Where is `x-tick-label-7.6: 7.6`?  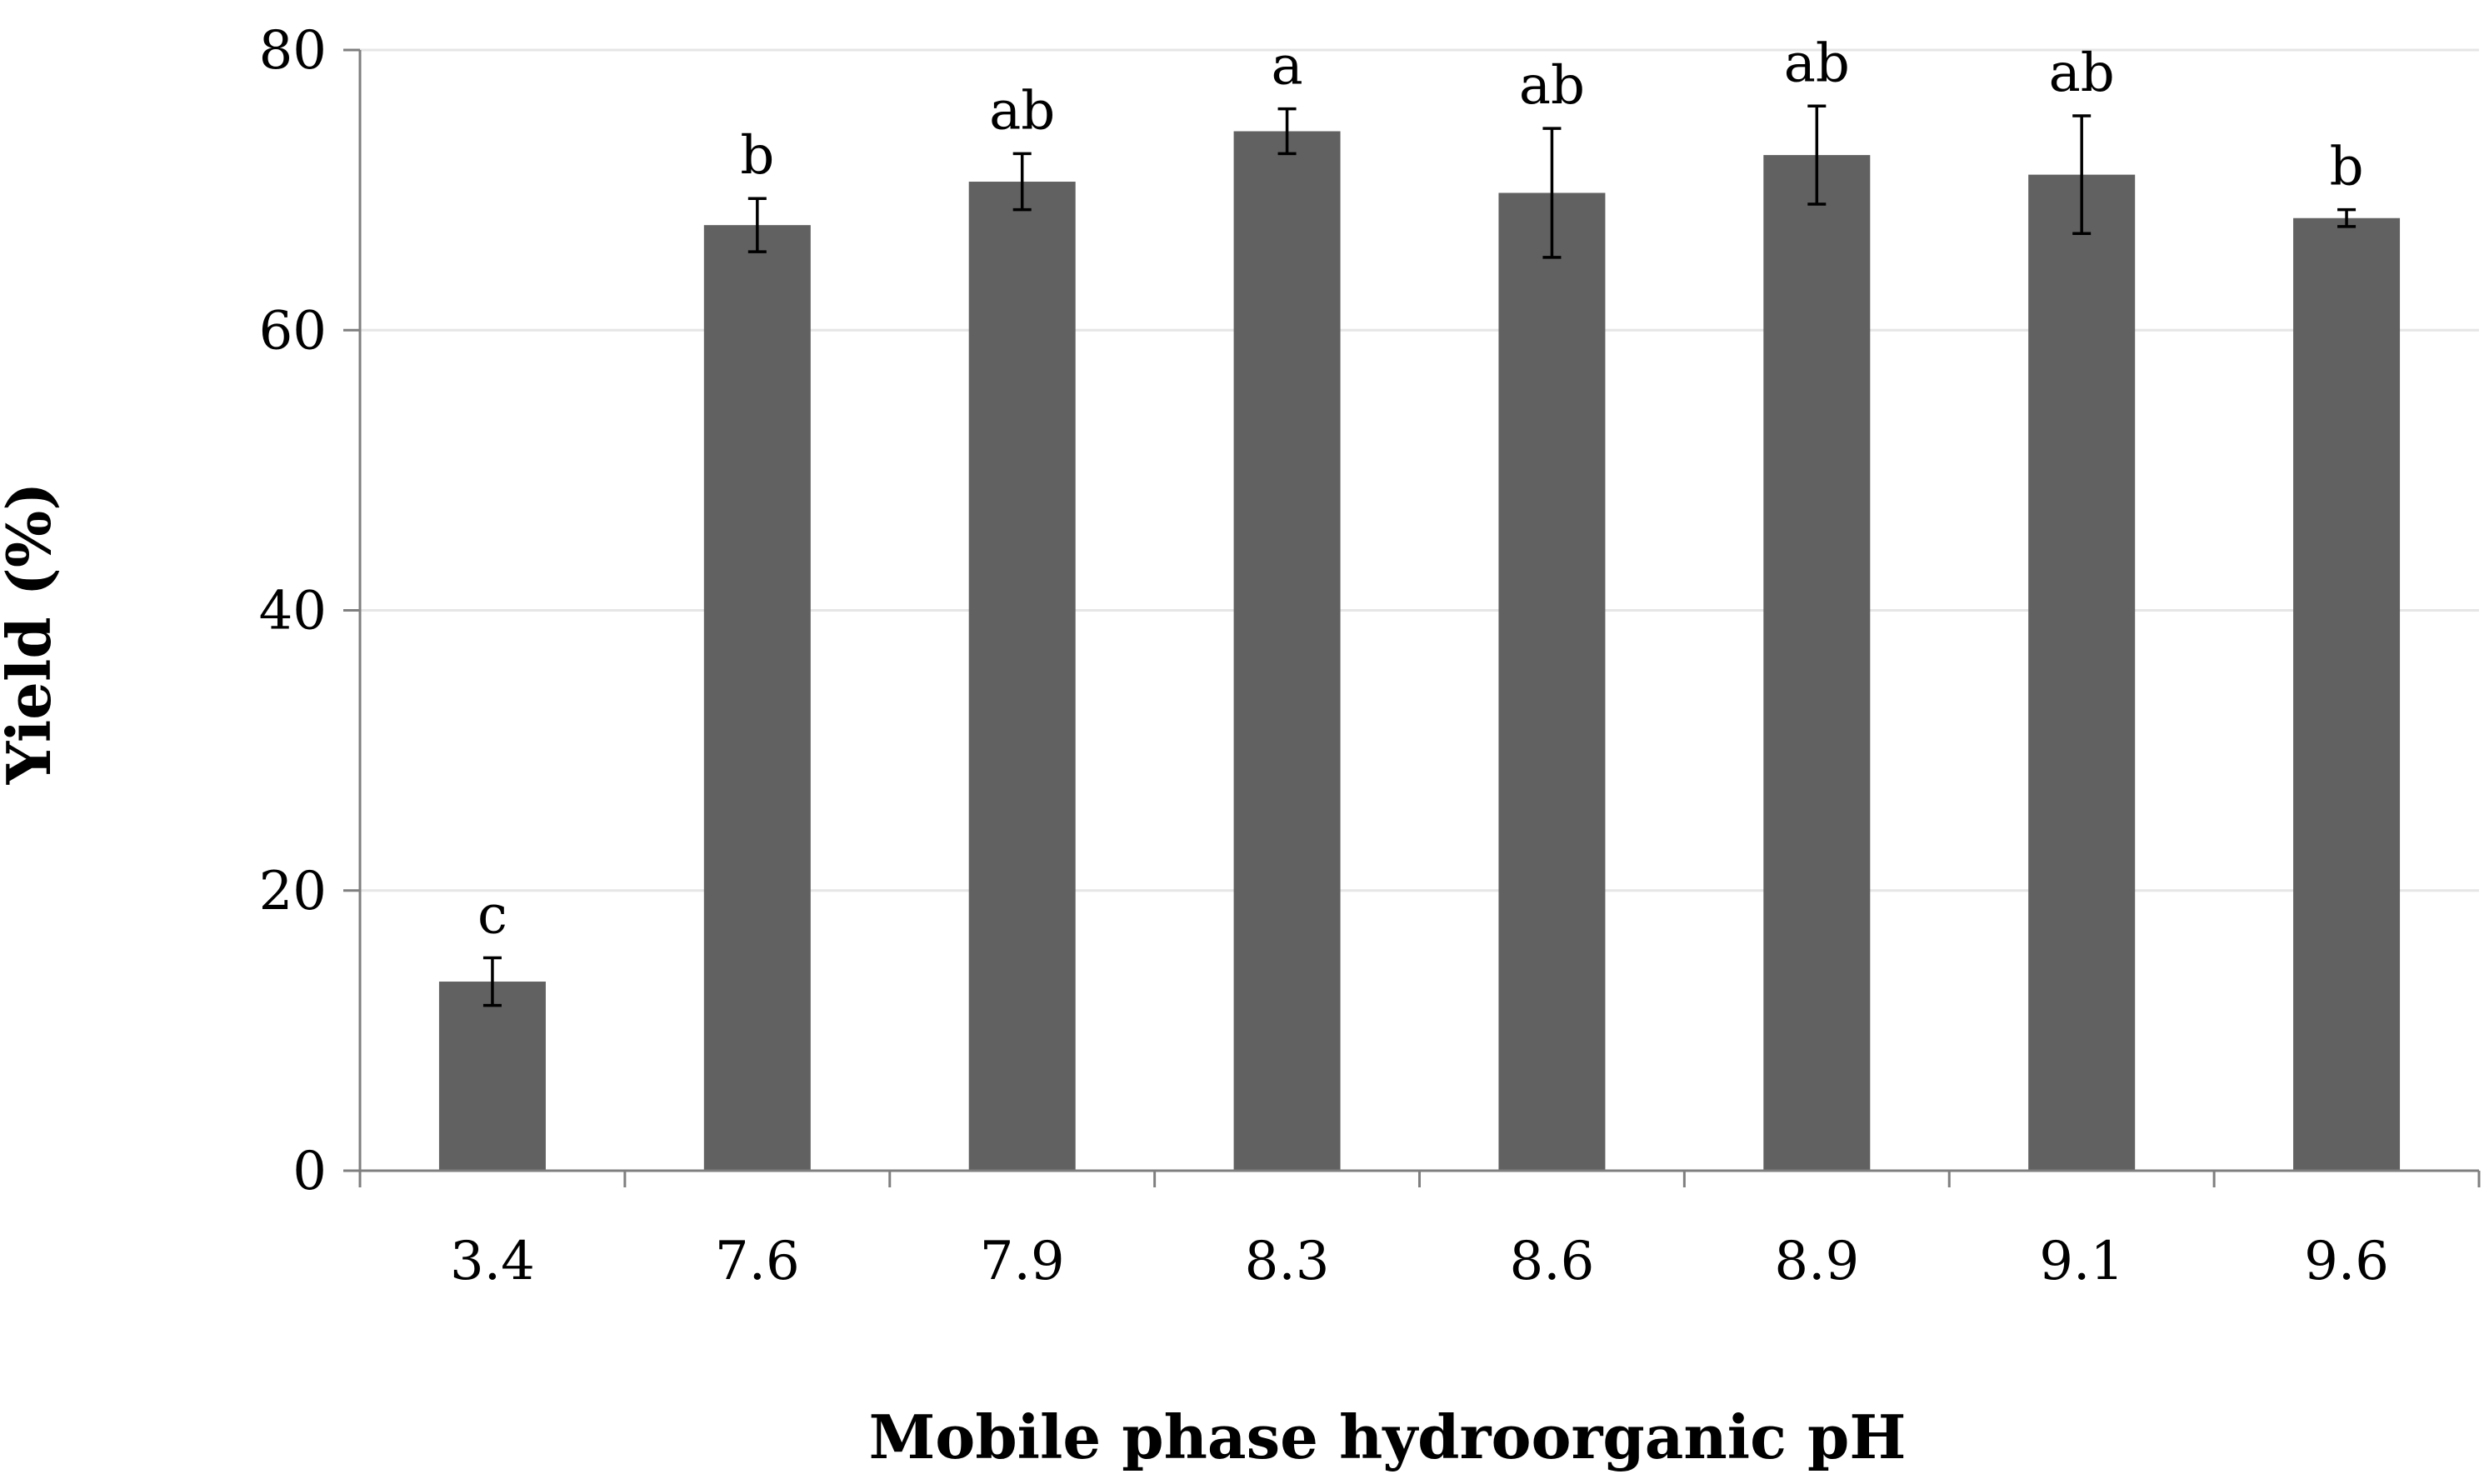
x-tick-label-7.6: 7.6 is located at coordinates (757, 1261).